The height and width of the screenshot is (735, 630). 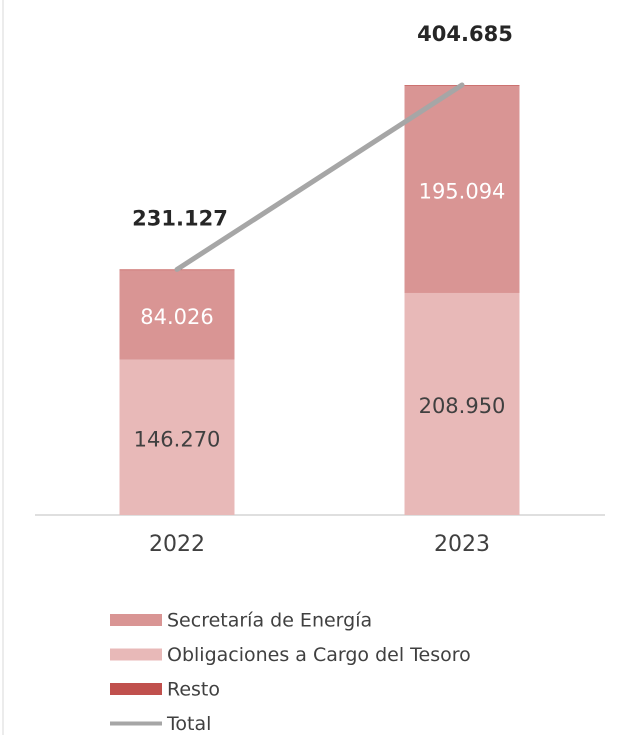 What do you see at coordinates (319, 655) in the screenshot?
I see `legend-label: Obligaciones a Cargo del Tesoro` at bounding box center [319, 655].